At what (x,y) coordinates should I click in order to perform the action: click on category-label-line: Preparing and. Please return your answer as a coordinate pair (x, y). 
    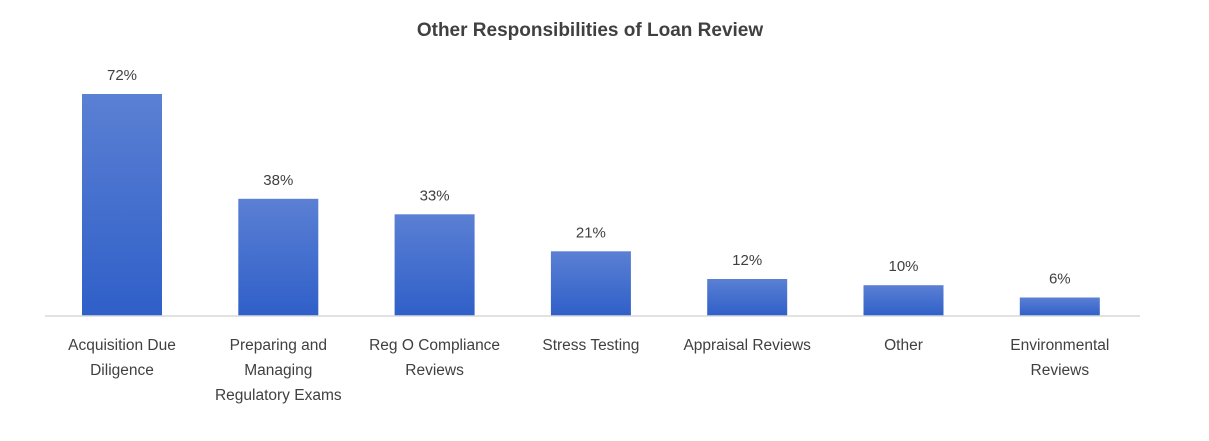
    Looking at the image, I should click on (278, 345).